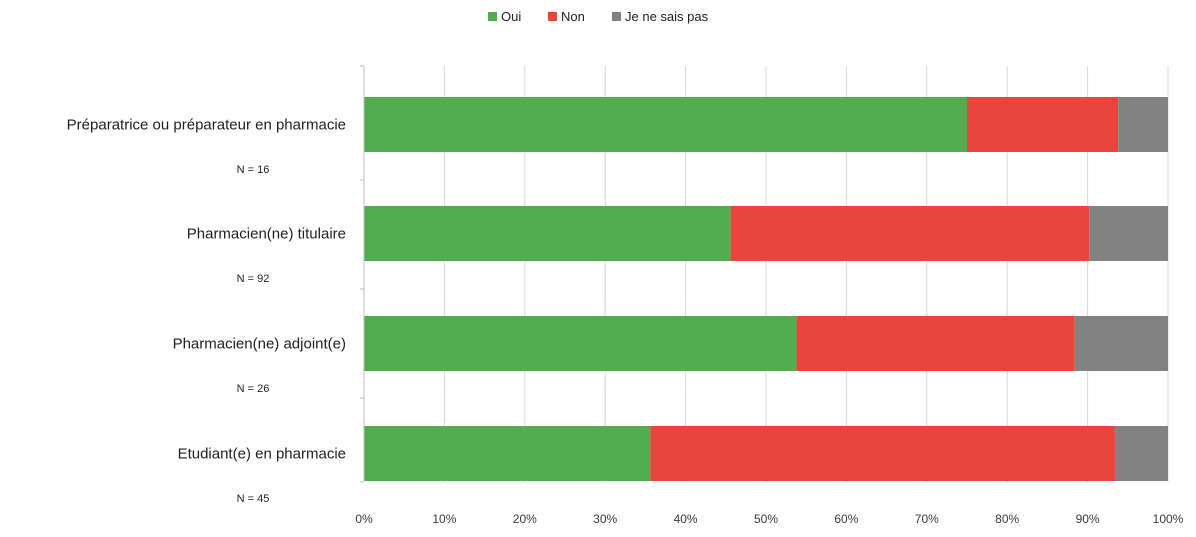  Describe the element at coordinates (573, 16) in the screenshot. I see `legend-label-non: Non` at that location.